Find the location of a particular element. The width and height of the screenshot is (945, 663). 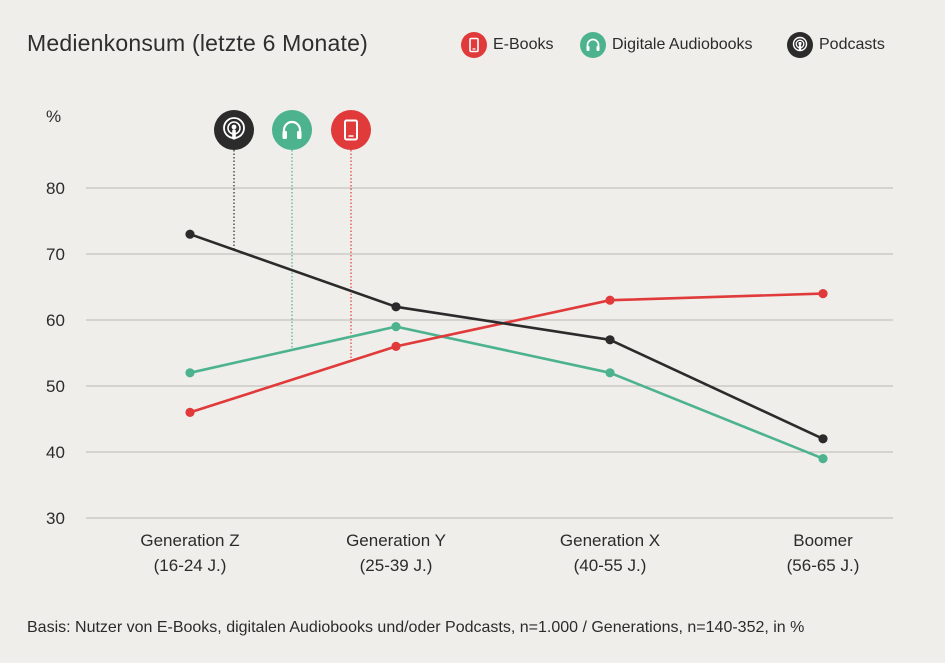

audiobooks-line is located at coordinates (506, 392).